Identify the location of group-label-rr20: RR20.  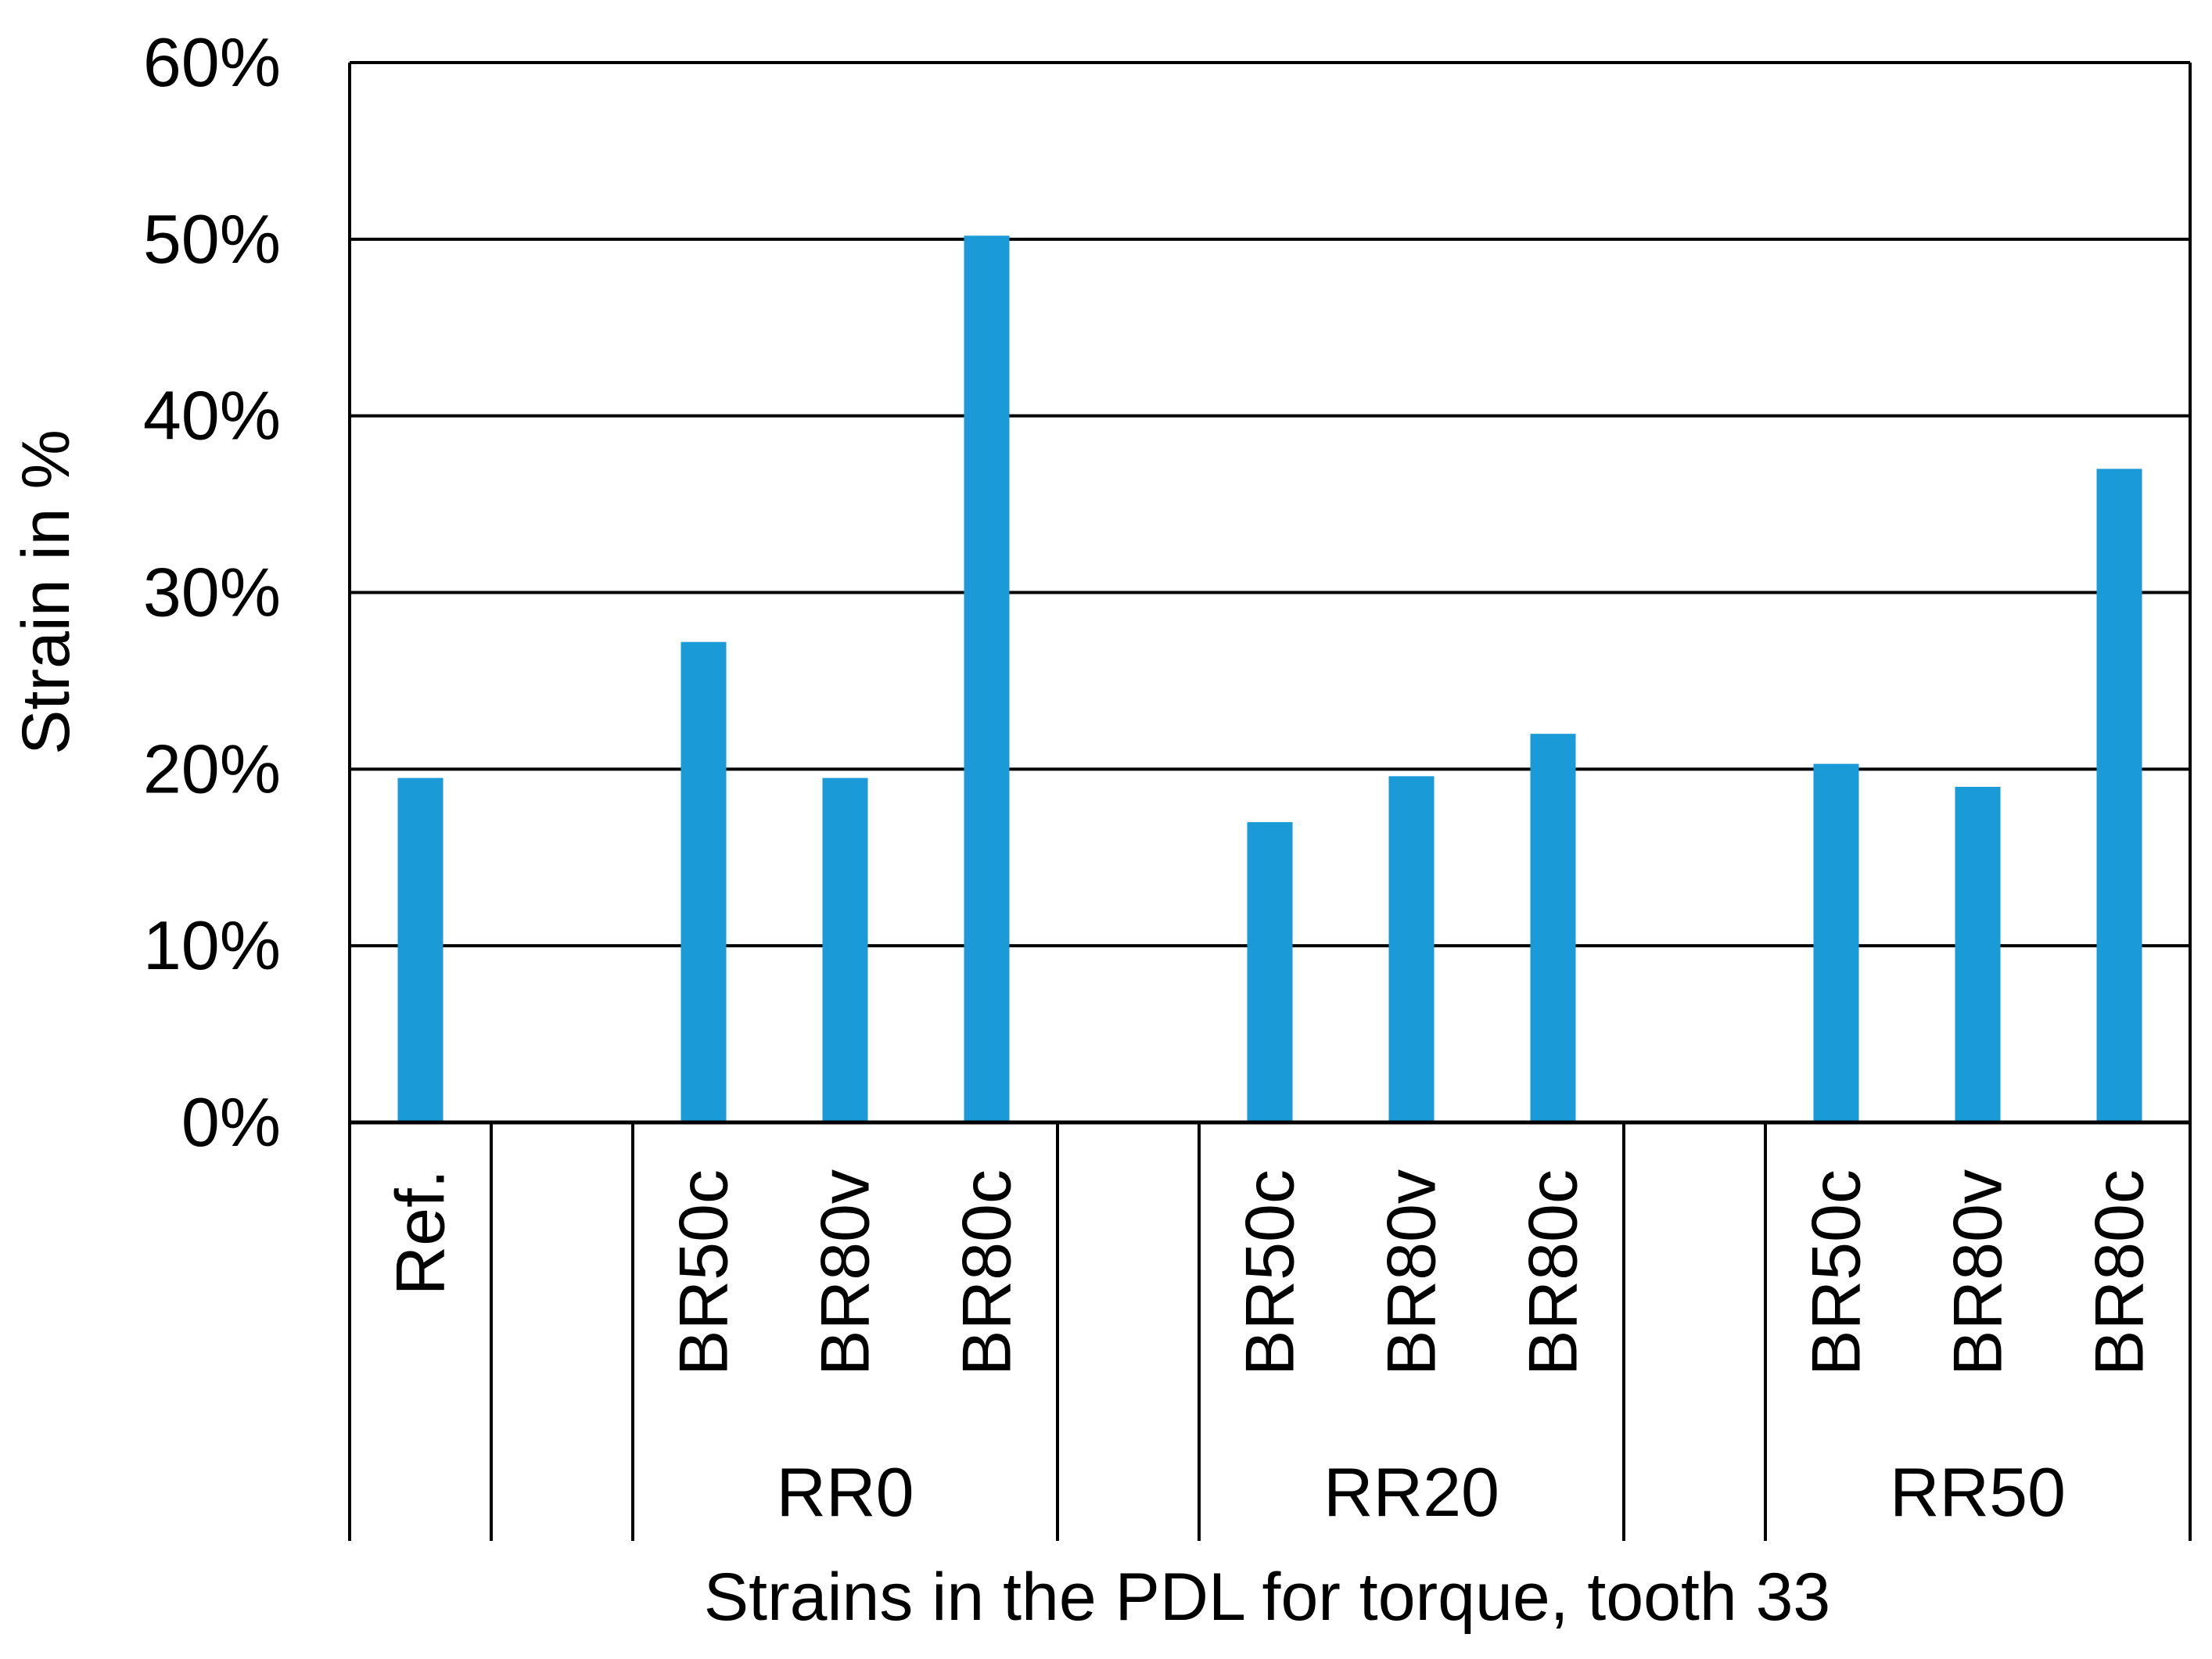
(1411, 1492).